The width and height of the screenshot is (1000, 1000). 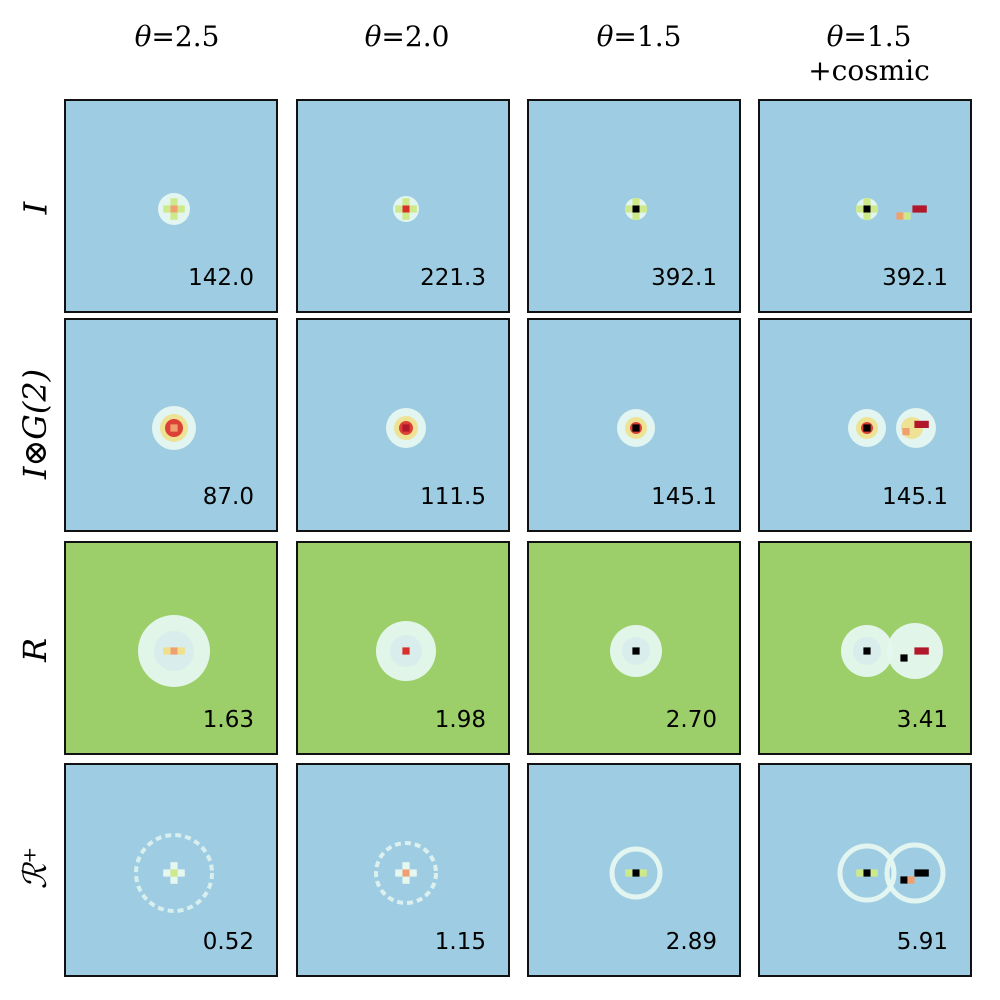 I want to click on panel-R-plus-col1: 0.52, so click(x=171, y=870).